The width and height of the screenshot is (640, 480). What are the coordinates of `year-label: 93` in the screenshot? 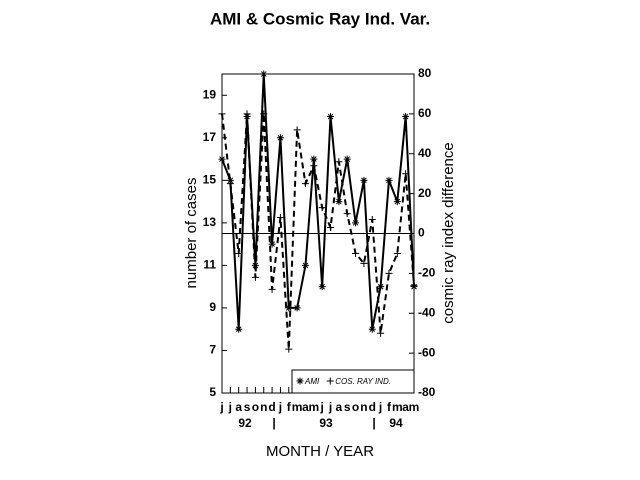 It's located at (326, 423).